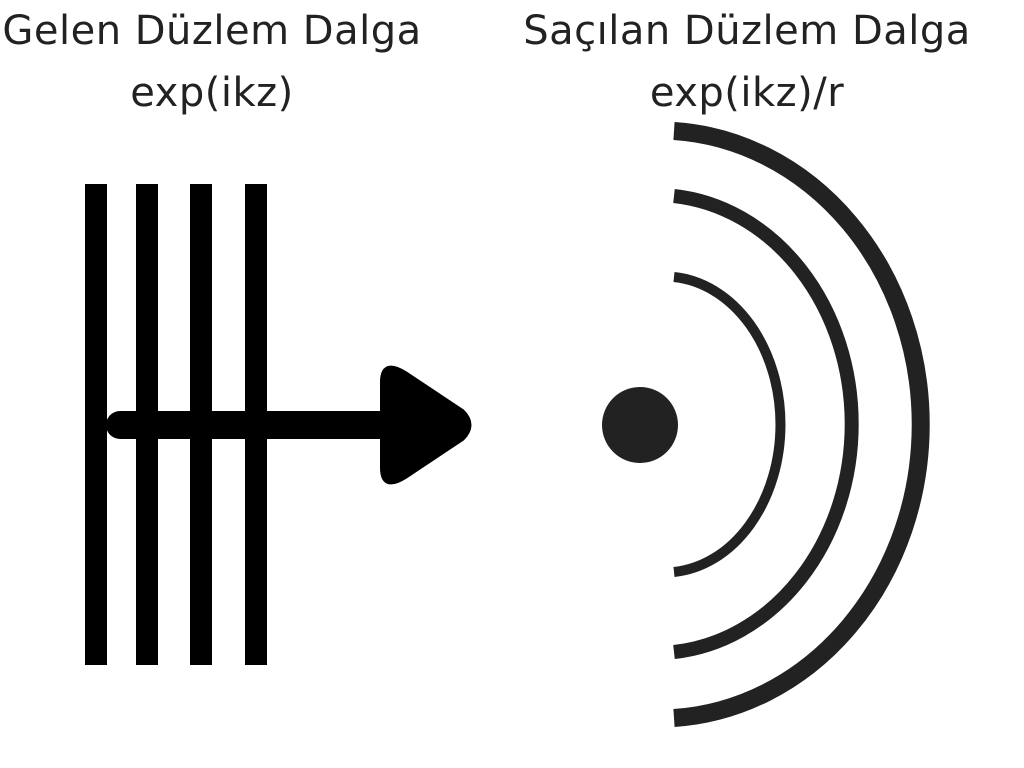  I want to click on incident-wave-label: Gelen Düzlem Dalga exp(ikz), so click(212, 62).